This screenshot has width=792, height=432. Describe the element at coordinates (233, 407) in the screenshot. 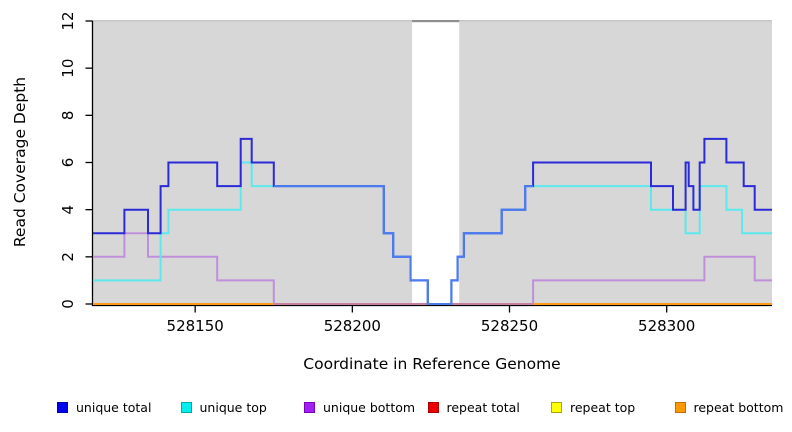

I see `legend-label: unique top` at that location.